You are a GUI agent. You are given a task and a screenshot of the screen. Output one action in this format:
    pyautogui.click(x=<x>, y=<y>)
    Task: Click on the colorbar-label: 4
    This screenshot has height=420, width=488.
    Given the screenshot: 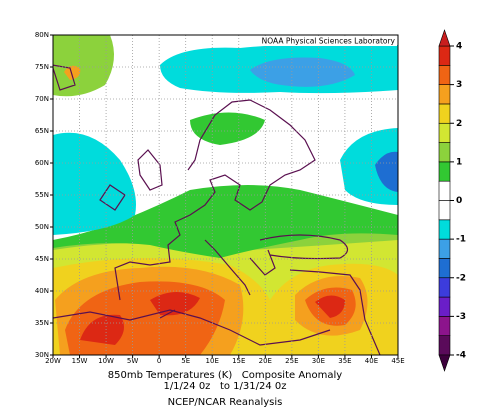 What is the action you would take?
    pyautogui.click(x=459, y=47)
    